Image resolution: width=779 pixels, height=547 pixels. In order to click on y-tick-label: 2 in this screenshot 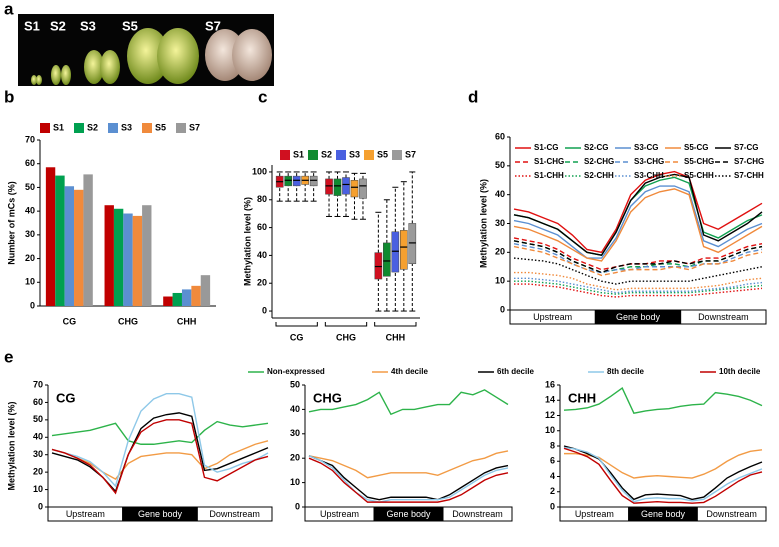, I will do `click(552, 491)`.